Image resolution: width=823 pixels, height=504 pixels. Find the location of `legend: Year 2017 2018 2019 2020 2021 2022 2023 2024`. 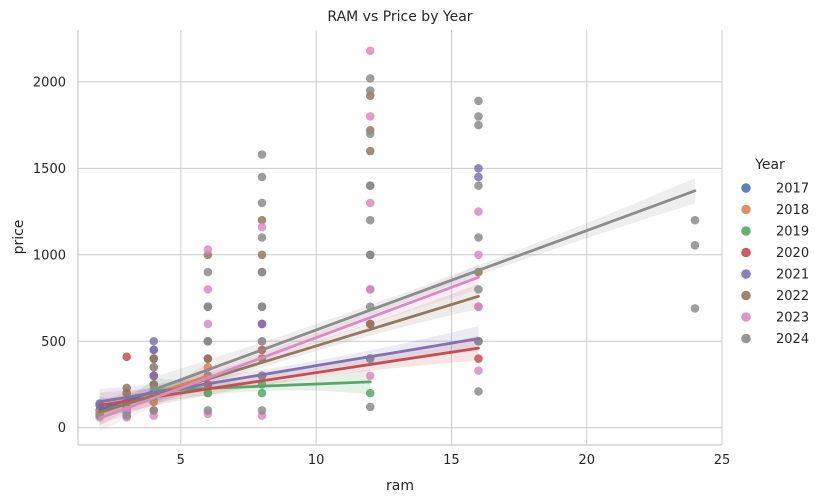

legend: Year 2017 2018 2019 2020 2021 2022 2023 2024 is located at coordinates (775, 252).